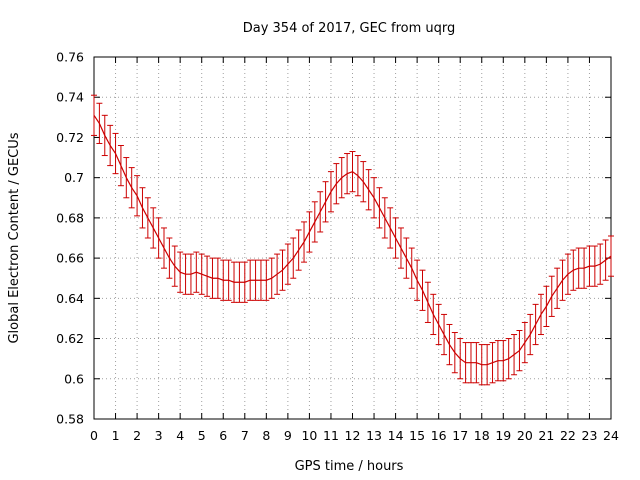 Image resolution: width=640 pixels, height=480 pixels. I want to click on x-tick-label: 21, so click(546, 435).